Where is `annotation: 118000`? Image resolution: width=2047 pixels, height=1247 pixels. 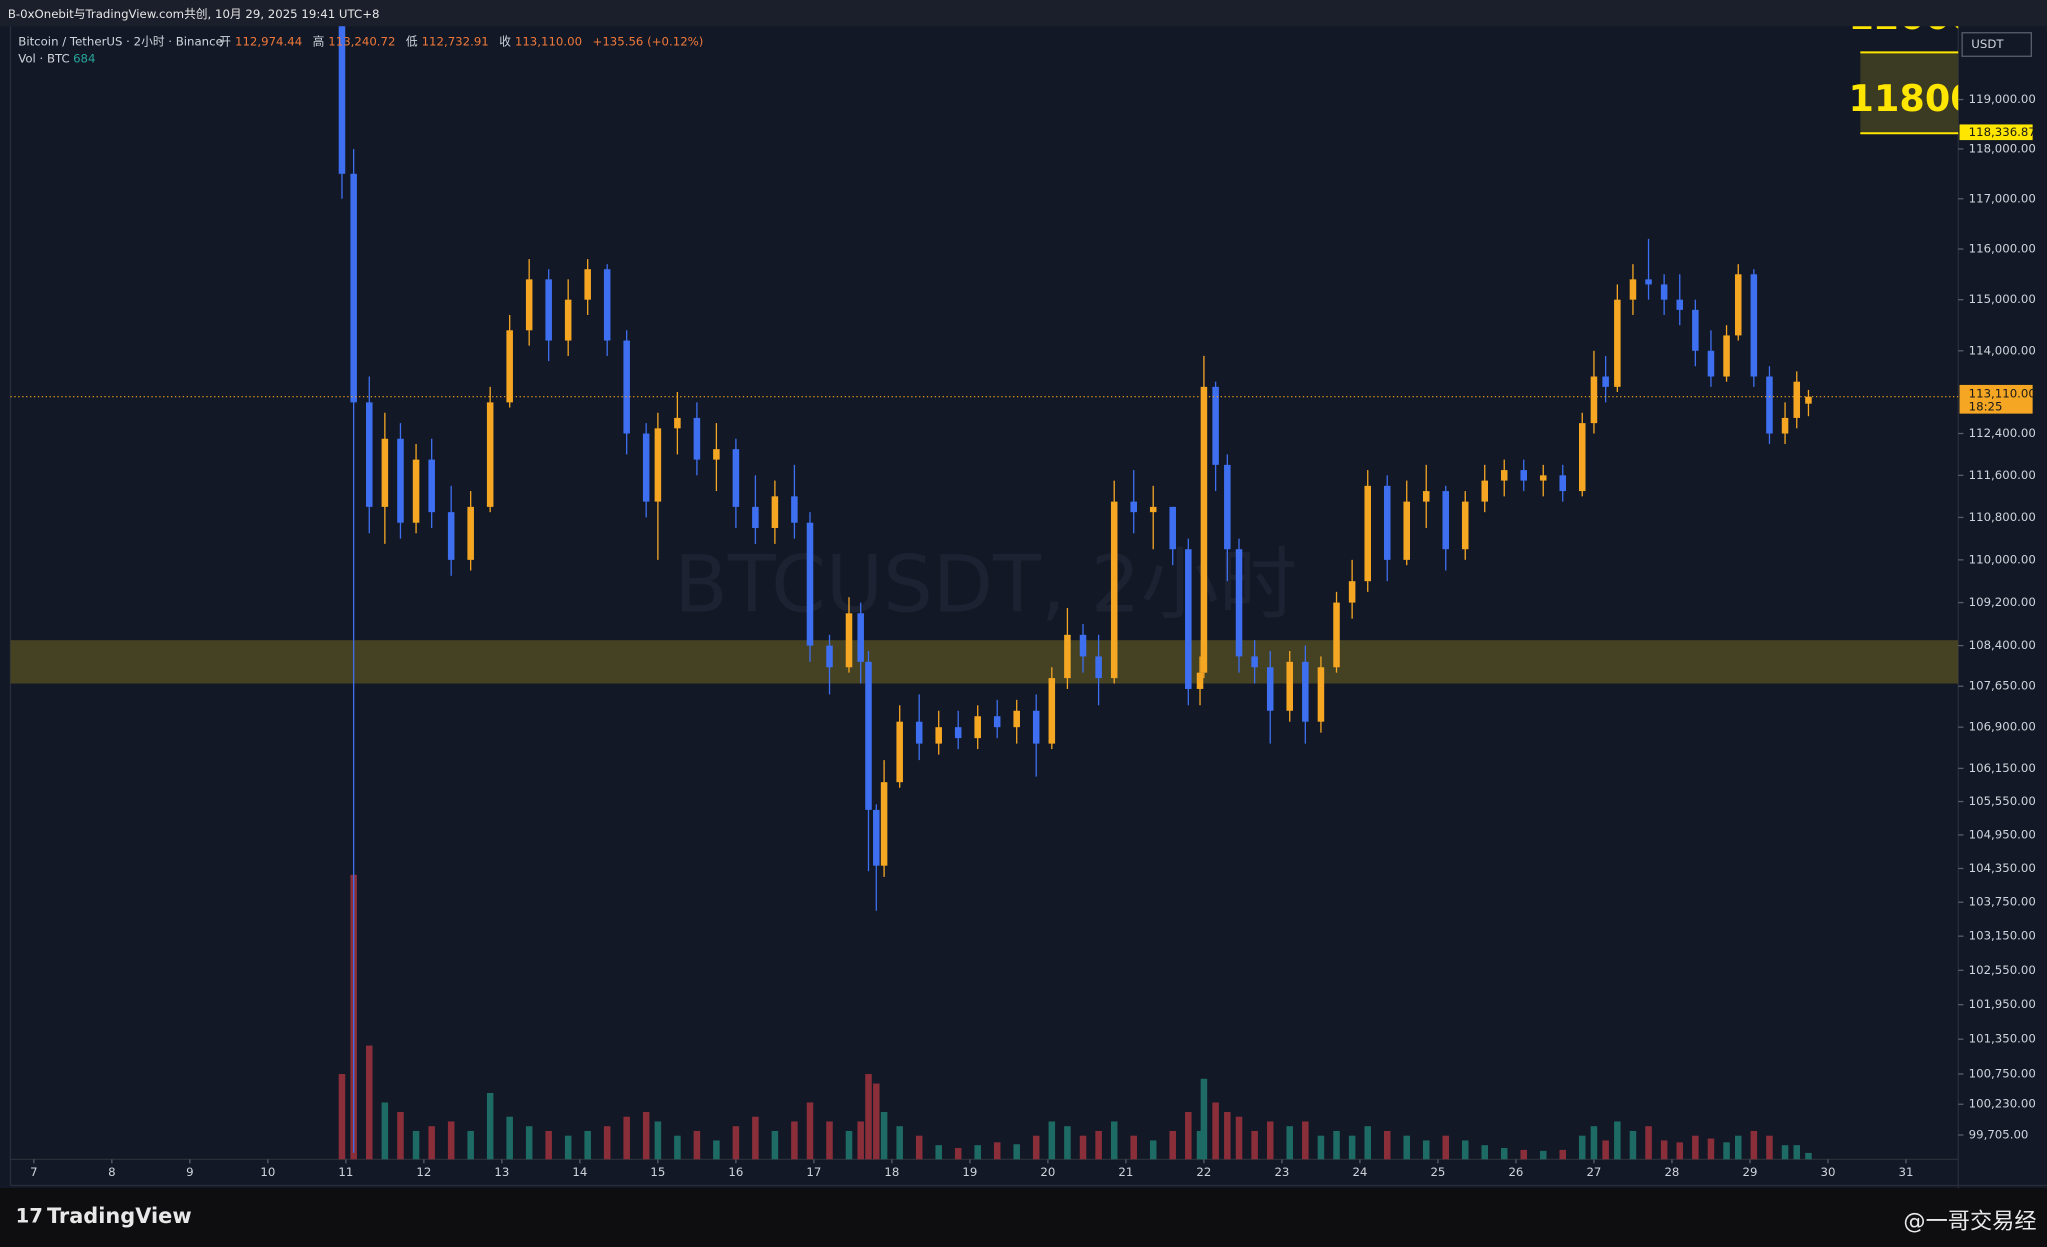 annotation: 118000 is located at coordinates (1925, 98).